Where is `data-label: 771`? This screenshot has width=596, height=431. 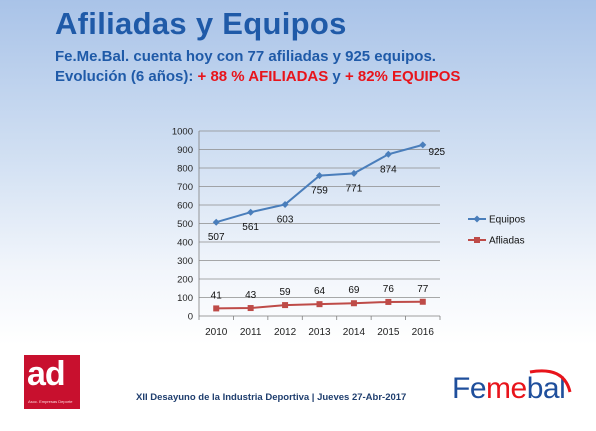
data-label: 771 is located at coordinates (354, 188).